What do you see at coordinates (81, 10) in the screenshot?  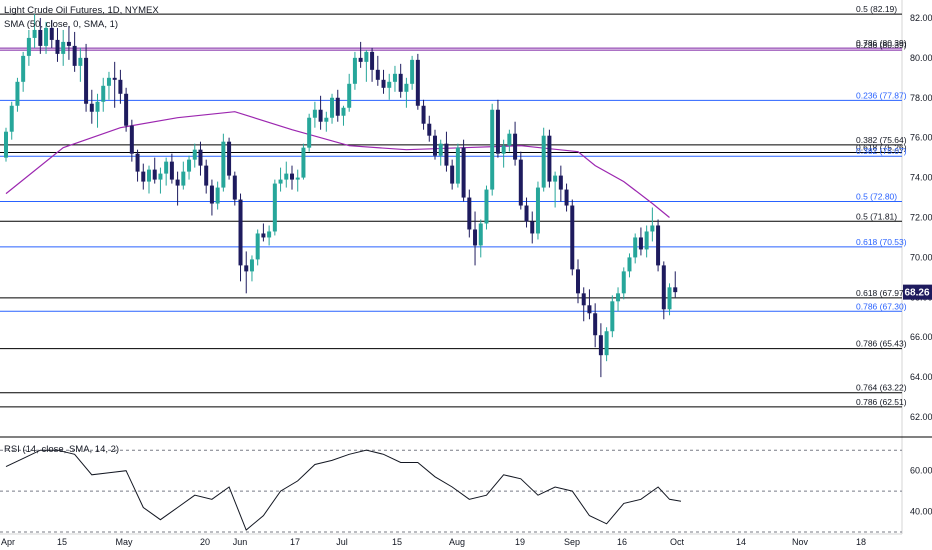 I see `symbol-title: Light Crude Oil Futures, 1D, NYMEX` at bounding box center [81, 10].